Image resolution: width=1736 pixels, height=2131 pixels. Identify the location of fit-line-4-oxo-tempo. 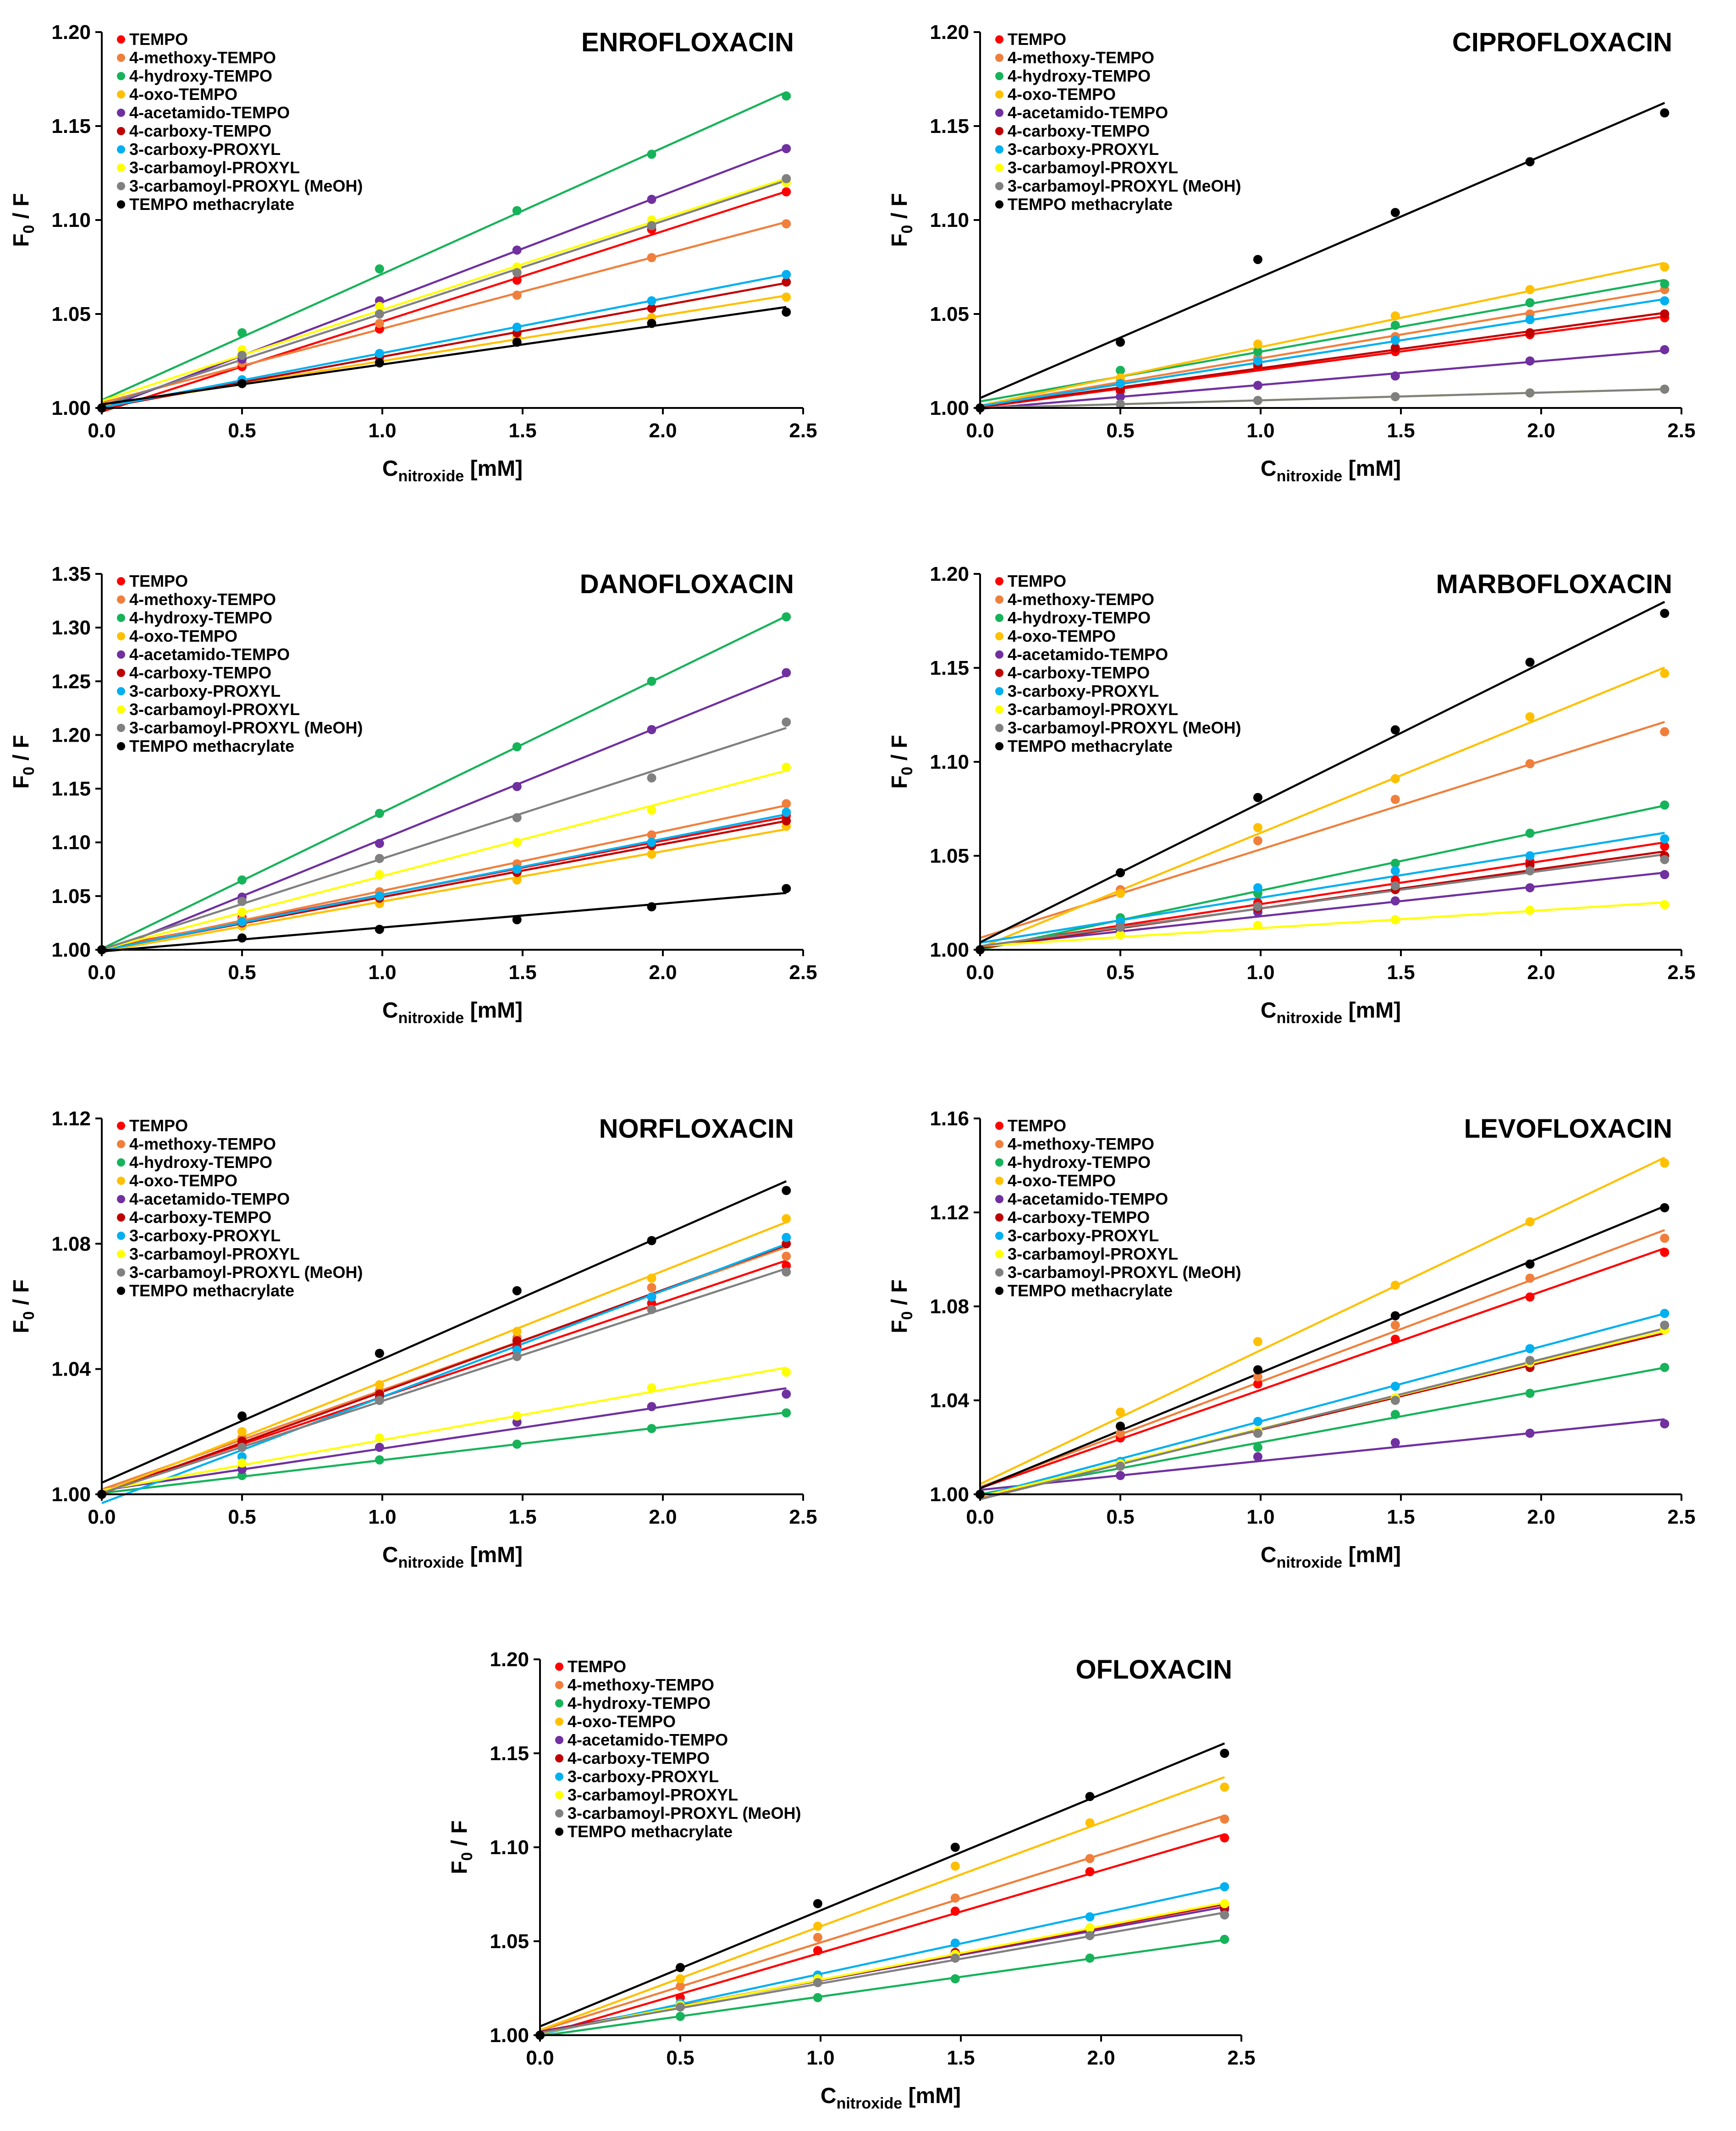
(444, 890).